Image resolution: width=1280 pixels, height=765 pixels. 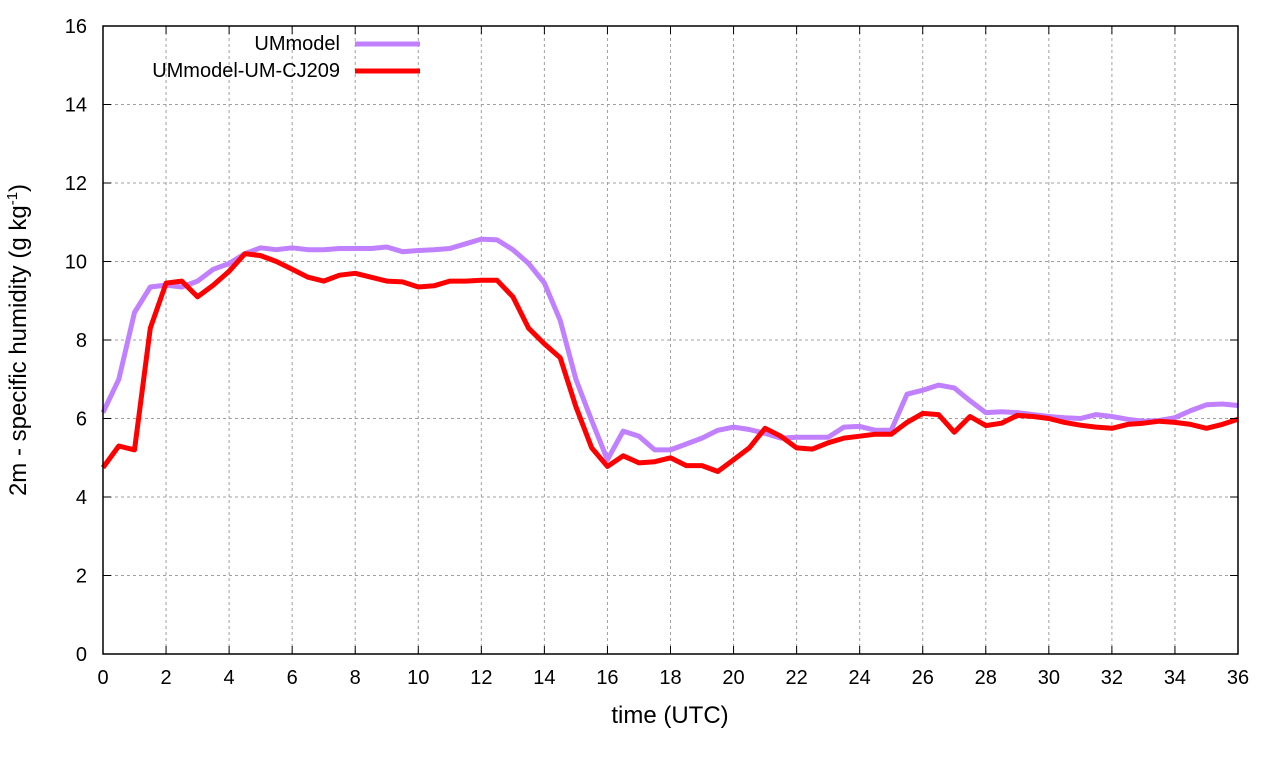 I want to click on x-tick-label: 24, so click(x=860, y=678).